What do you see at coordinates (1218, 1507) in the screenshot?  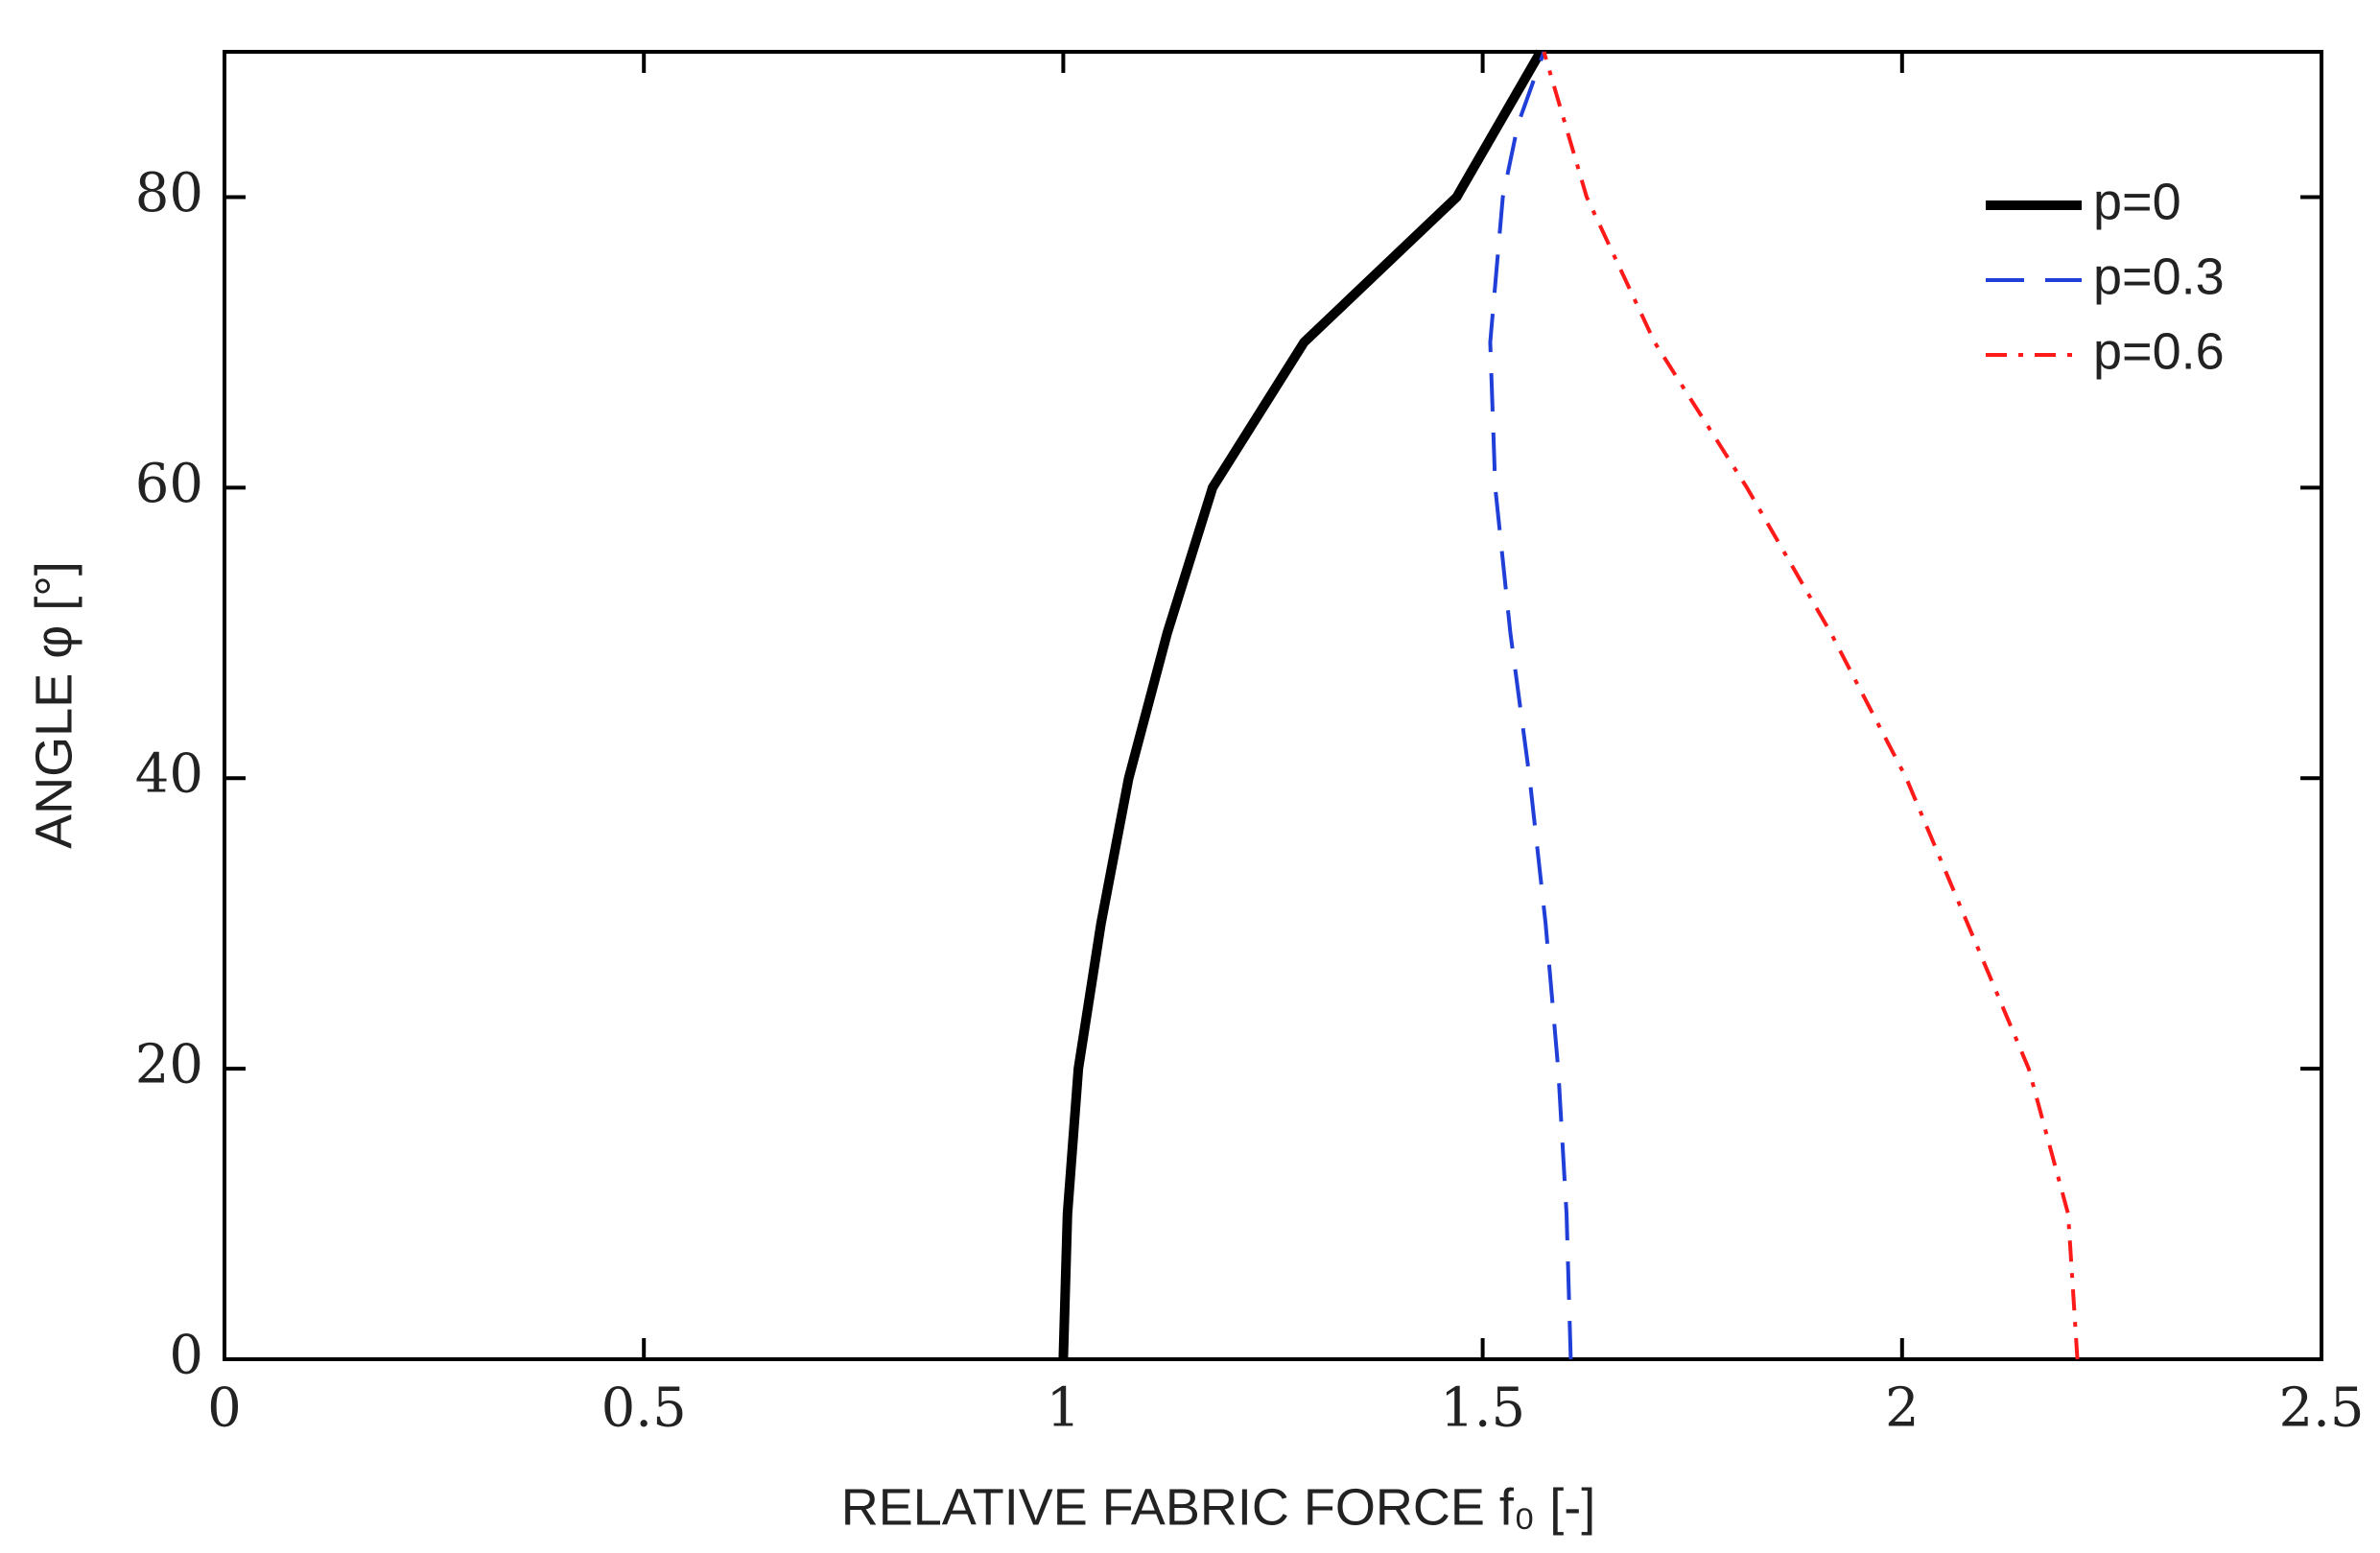 I see `x-axis-label: RELATIVE FABRIC FORCE f₀ [-]` at bounding box center [1218, 1507].